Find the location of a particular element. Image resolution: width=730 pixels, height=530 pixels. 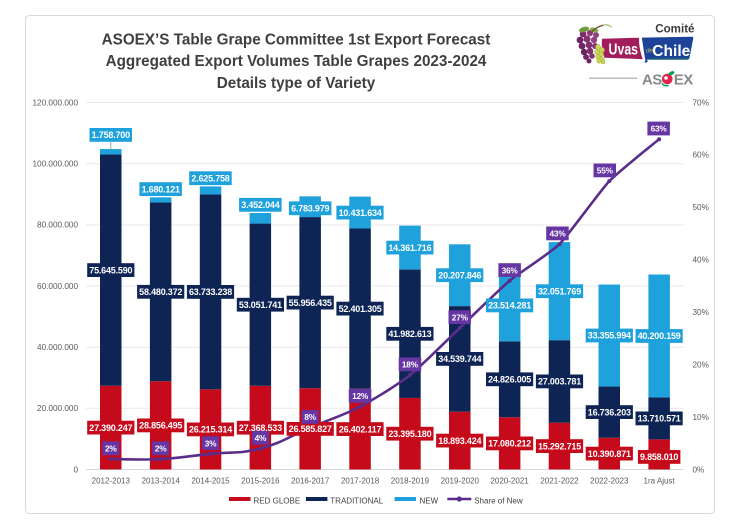

svg-text: 18.893.424 is located at coordinates (459, 441).